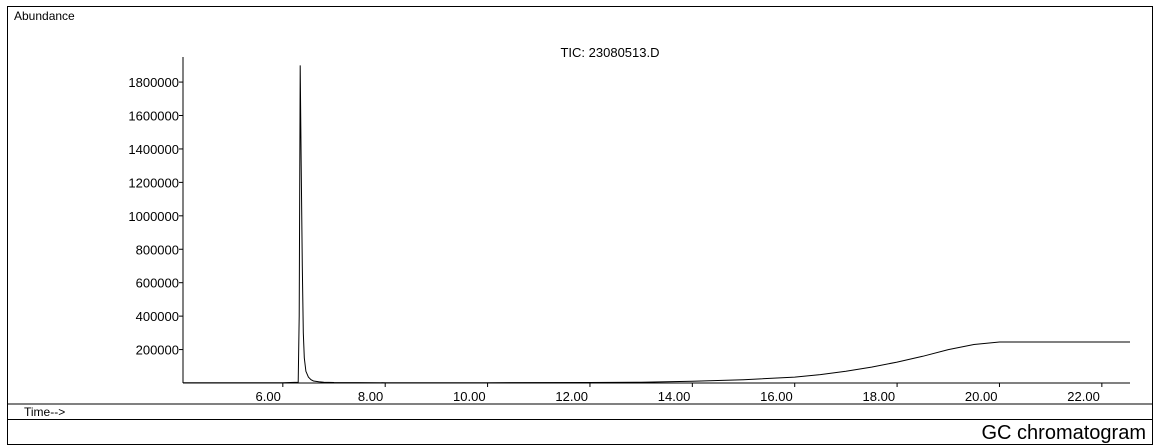  Describe the element at coordinates (153, 149) in the screenshot. I see `y-tick-label: 1400000` at that location.